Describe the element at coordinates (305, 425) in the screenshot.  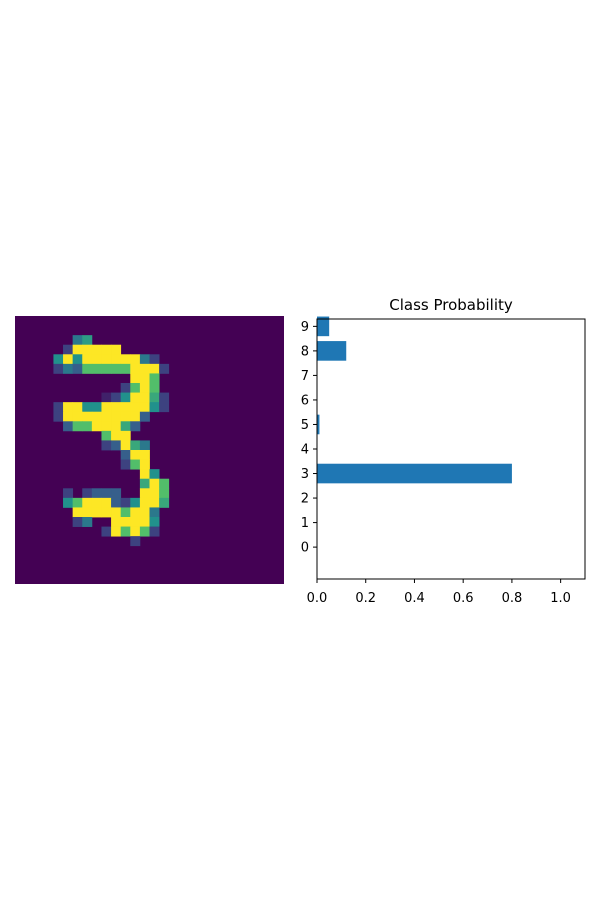
I see `y-tick-label: 5` at that location.